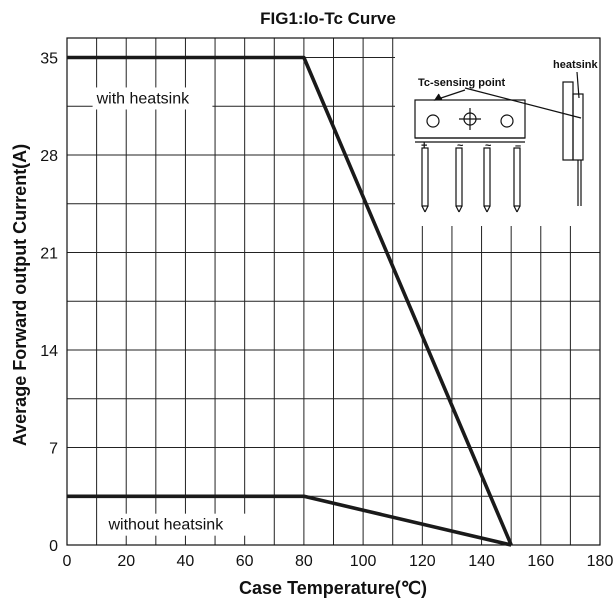  Describe the element at coordinates (523, 103) in the screenshot. I see `heatsink-leader` at that location.